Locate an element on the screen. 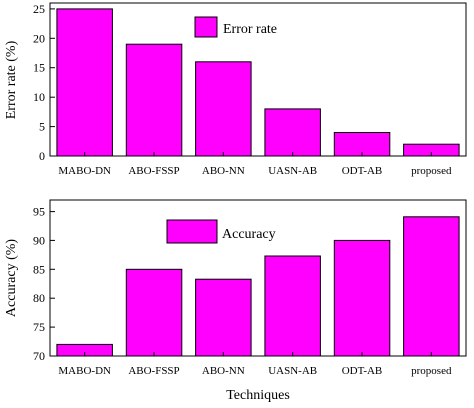  y-ticks: 70 75 80 85 90 95 is located at coordinates (44, 284).